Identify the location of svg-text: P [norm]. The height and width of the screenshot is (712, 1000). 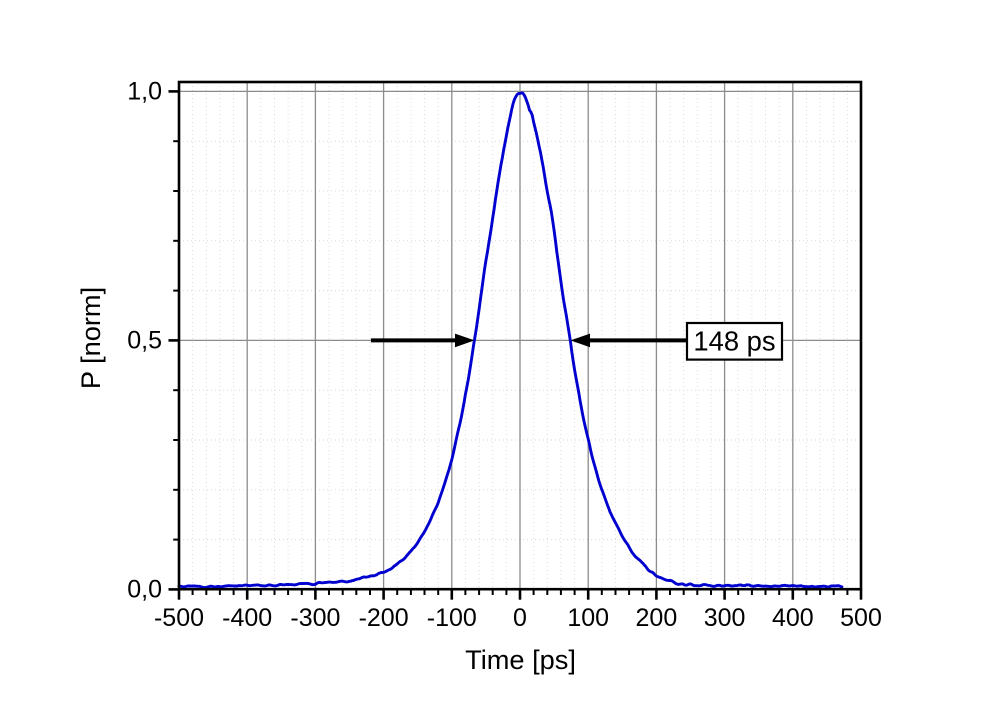
(90, 338).